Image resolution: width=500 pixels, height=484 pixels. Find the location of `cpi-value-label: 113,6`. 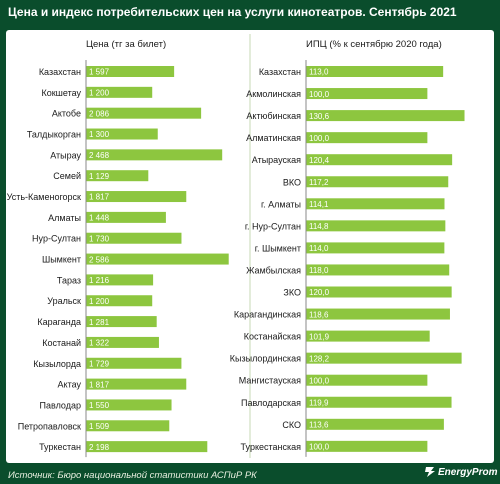

cpi-value-label: 113,6 is located at coordinates (319, 425).